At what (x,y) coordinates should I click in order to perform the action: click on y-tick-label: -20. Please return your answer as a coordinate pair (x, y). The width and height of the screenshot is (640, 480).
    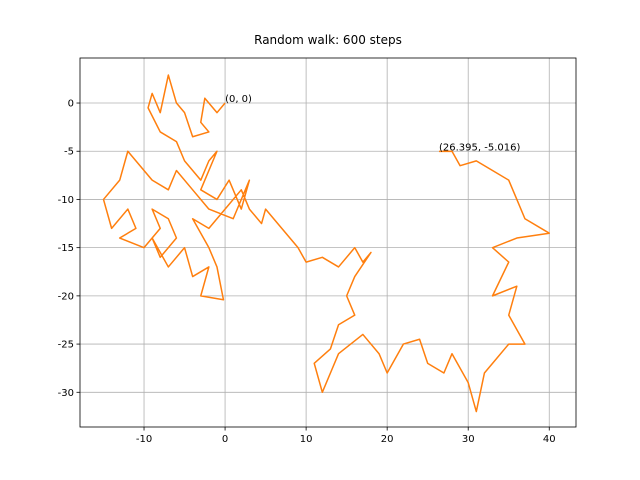
    Looking at the image, I should click on (66, 296).